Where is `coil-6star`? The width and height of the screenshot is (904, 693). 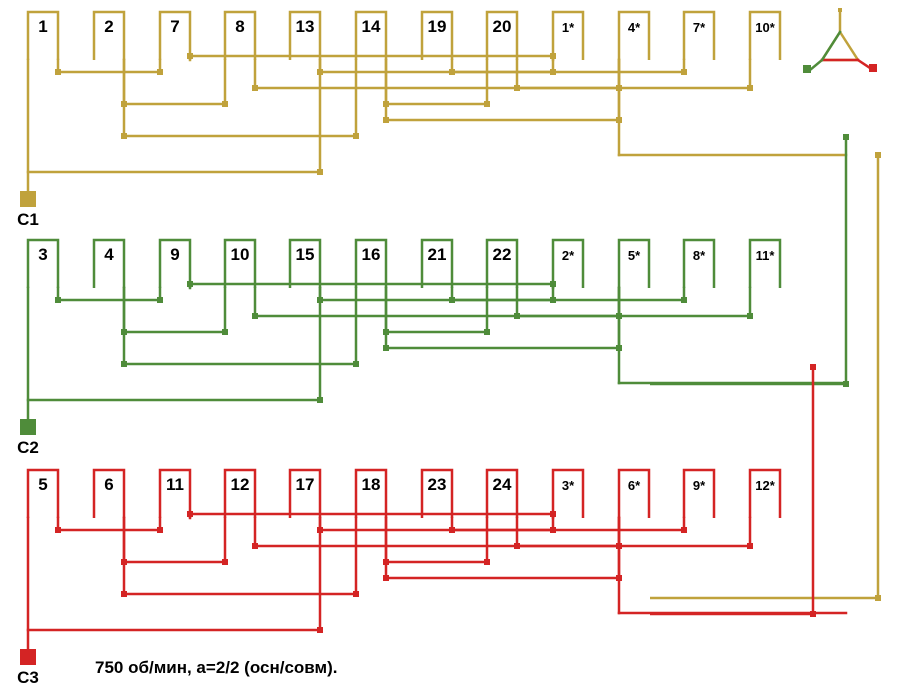 coil-6star is located at coordinates (634, 493).